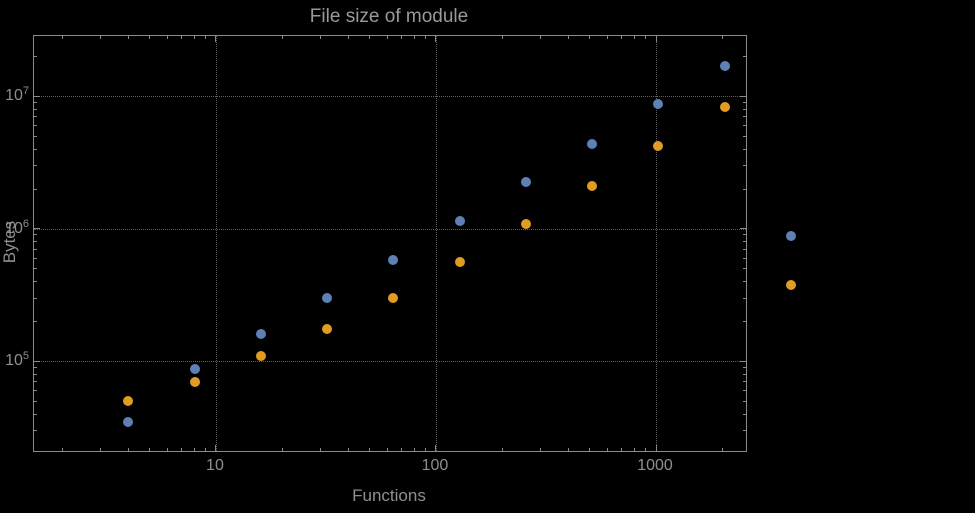  Describe the element at coordinates (656, 243) in the screenshot. I see `gridline-vertical` at that location.